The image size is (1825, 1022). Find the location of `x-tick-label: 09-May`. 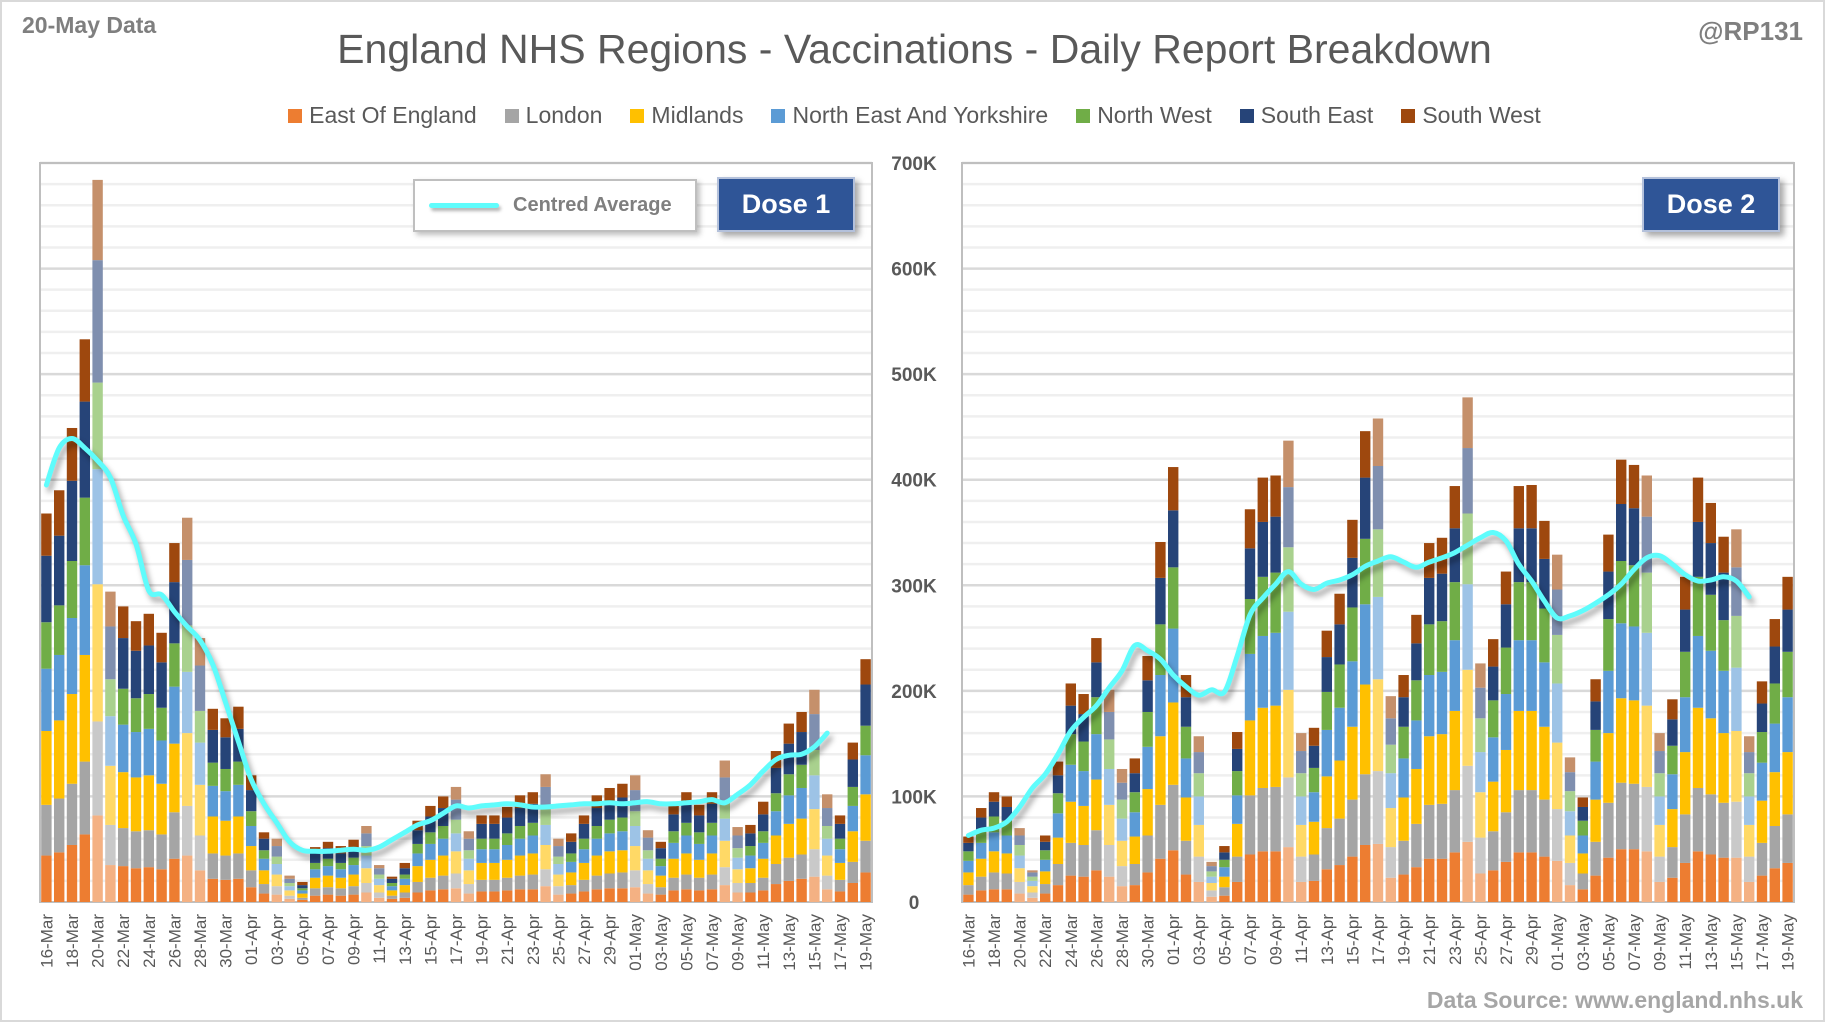

x-tick-label: 09-May is located at coordinates (738, 942).